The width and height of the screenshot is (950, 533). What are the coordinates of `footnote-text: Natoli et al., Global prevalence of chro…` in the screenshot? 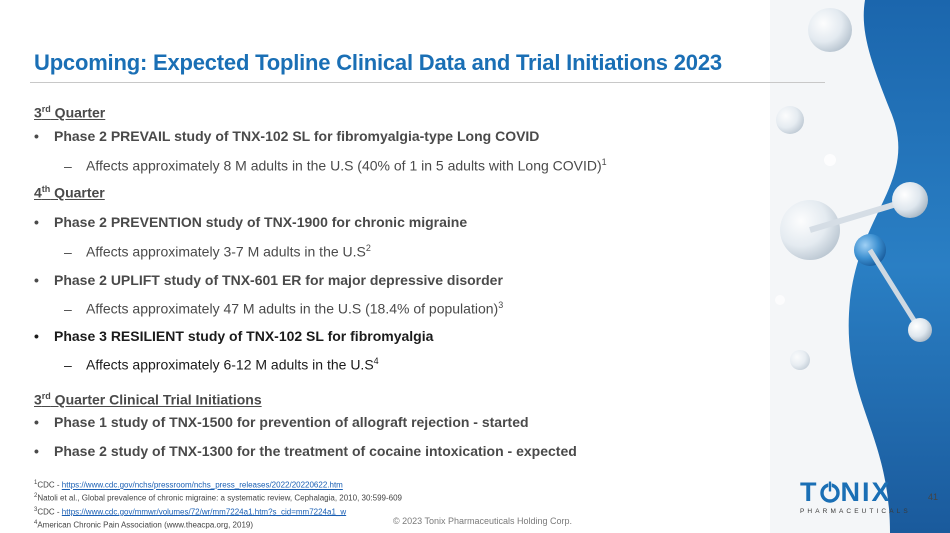 It's located at (219, 498).